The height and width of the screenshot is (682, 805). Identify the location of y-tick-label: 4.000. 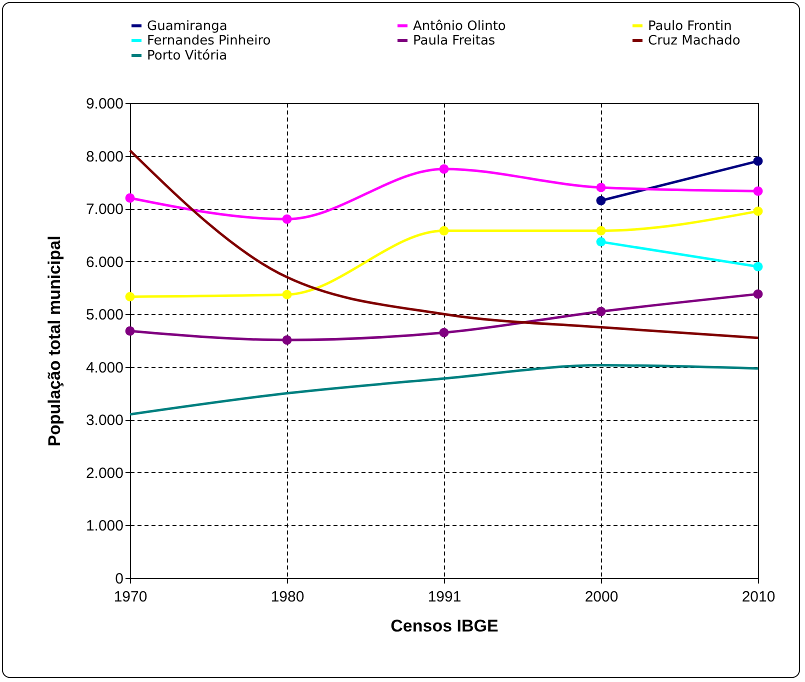
(105, 367).